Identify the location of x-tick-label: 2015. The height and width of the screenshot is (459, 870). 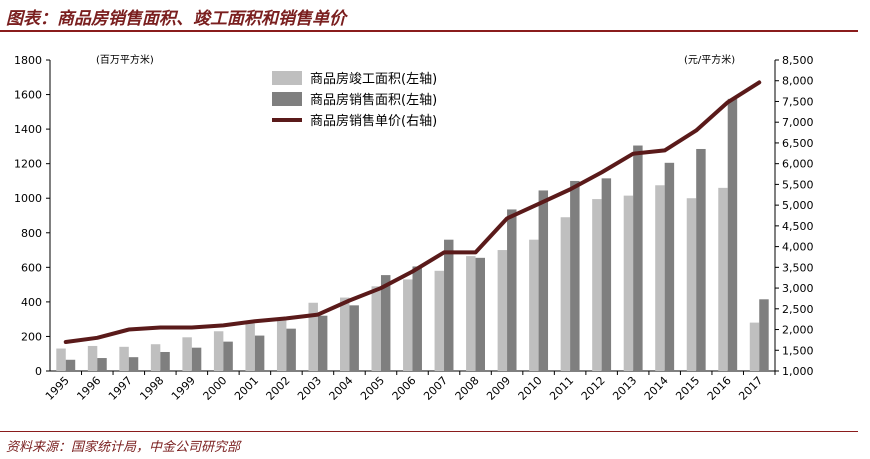
(687, 388).